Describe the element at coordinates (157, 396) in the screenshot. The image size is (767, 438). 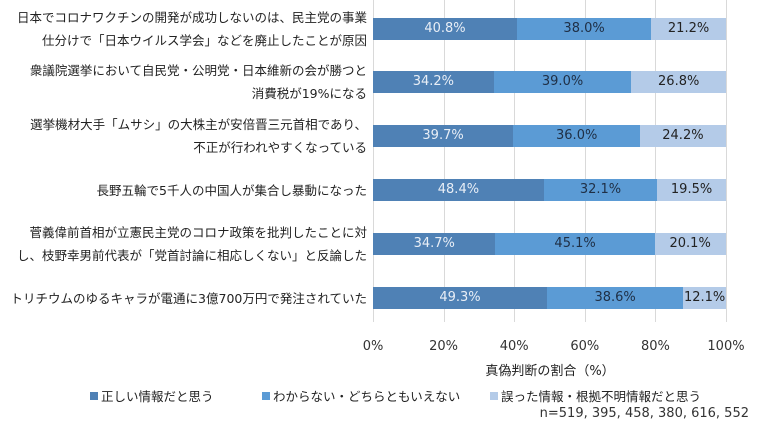
I see `legend-label: 正しい情報だと思う` at that location.